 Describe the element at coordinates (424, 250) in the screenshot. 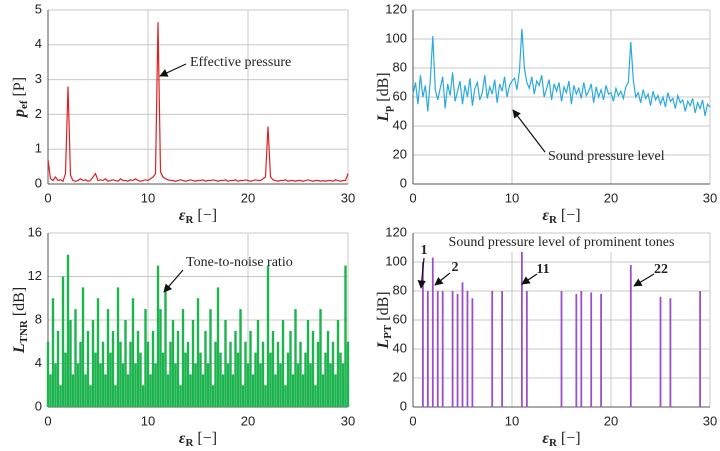

I see `annotation: 1` at that location.